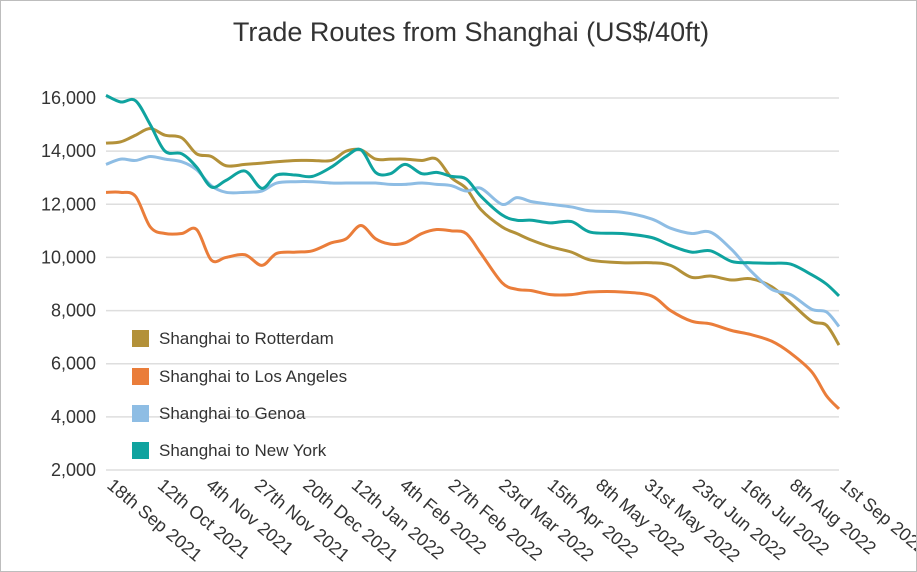 This screenshot has width=917, height=572. I want to click on legend-item: Shanghai to Los Angeles, so click(239, 376).